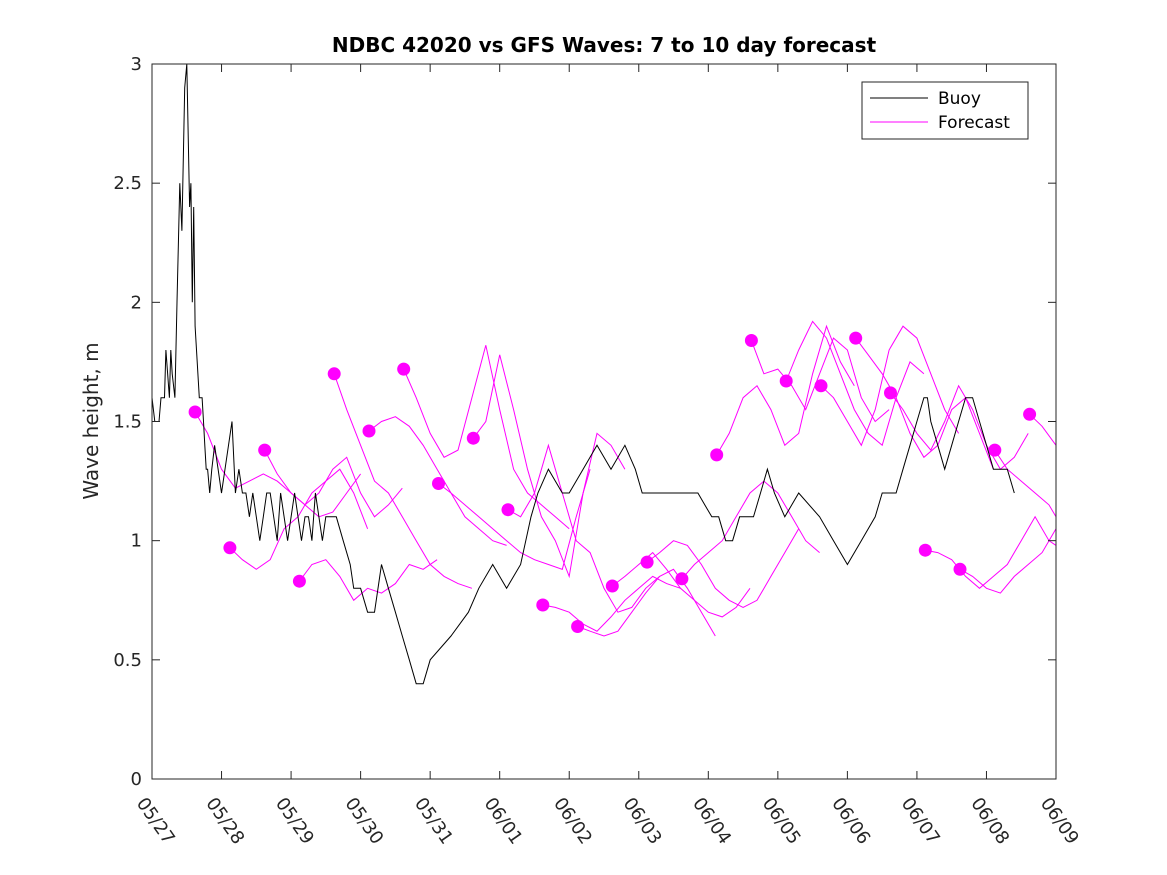  Describe the element at coordinates (974, 123) in the screenshot. I see `legend-forecast-label: Forecast` at that location.